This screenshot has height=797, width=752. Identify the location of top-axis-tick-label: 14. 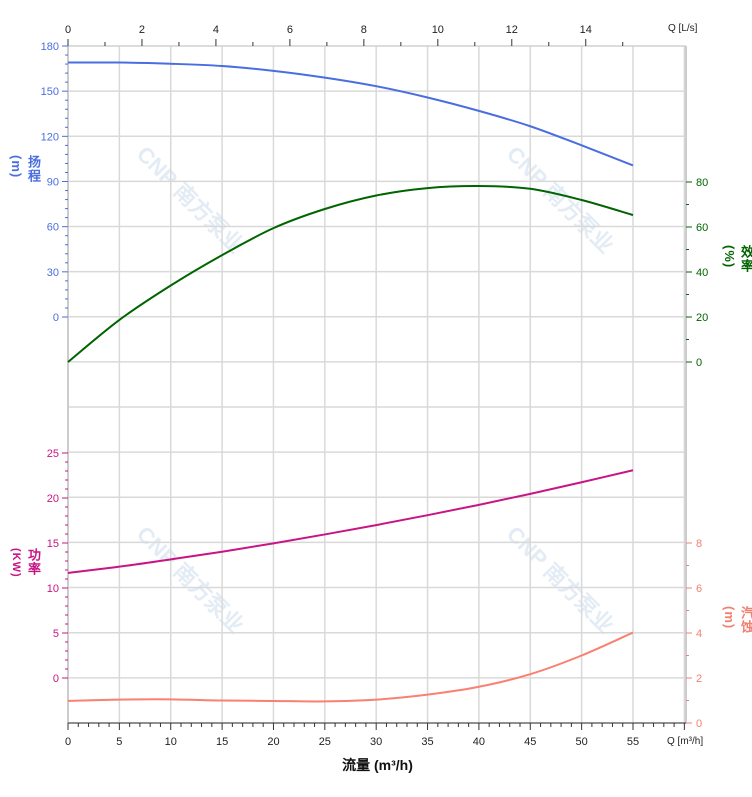
(586, 30).